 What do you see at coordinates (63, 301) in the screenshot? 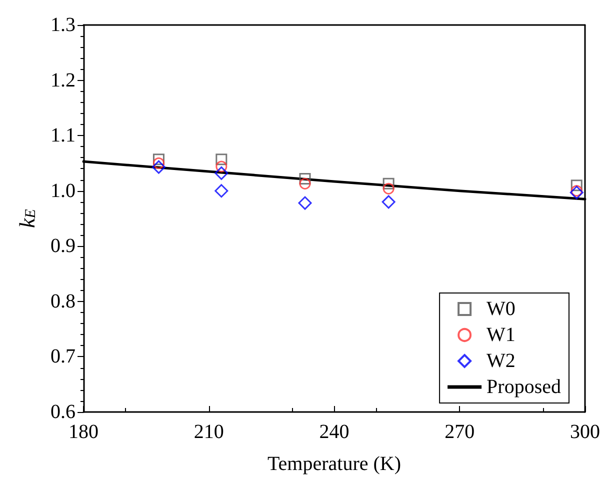
I see `y-tick-label: 0.8` at bounding box center [63, 301].